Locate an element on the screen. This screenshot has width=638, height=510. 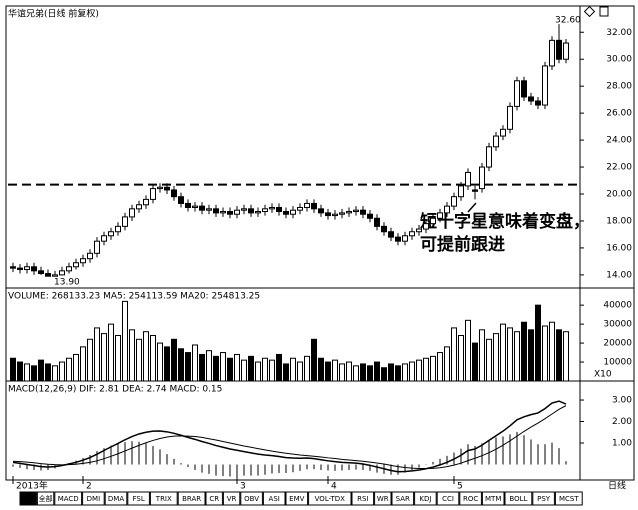
tab-label: DMA is located at coordinates (116, 499).